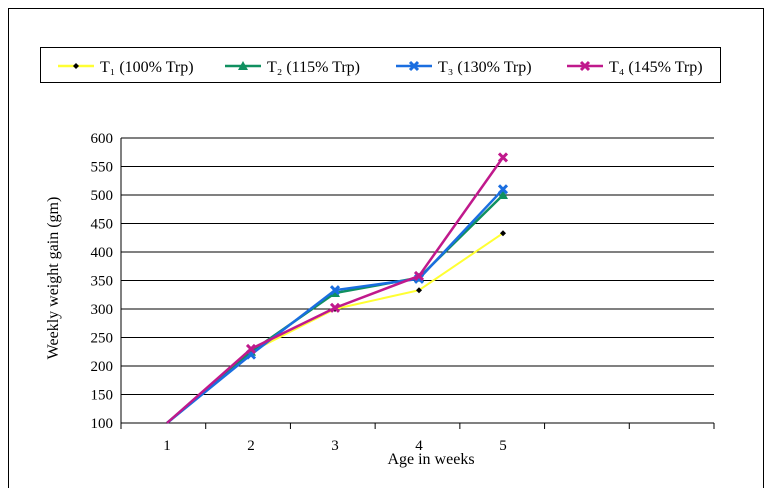 This screenshot has width=772, height=488. What do you see at coordinates (102, 396) in the screenshot?
I see `y-tick-label-150: 150` at bounding box center [102, 396].